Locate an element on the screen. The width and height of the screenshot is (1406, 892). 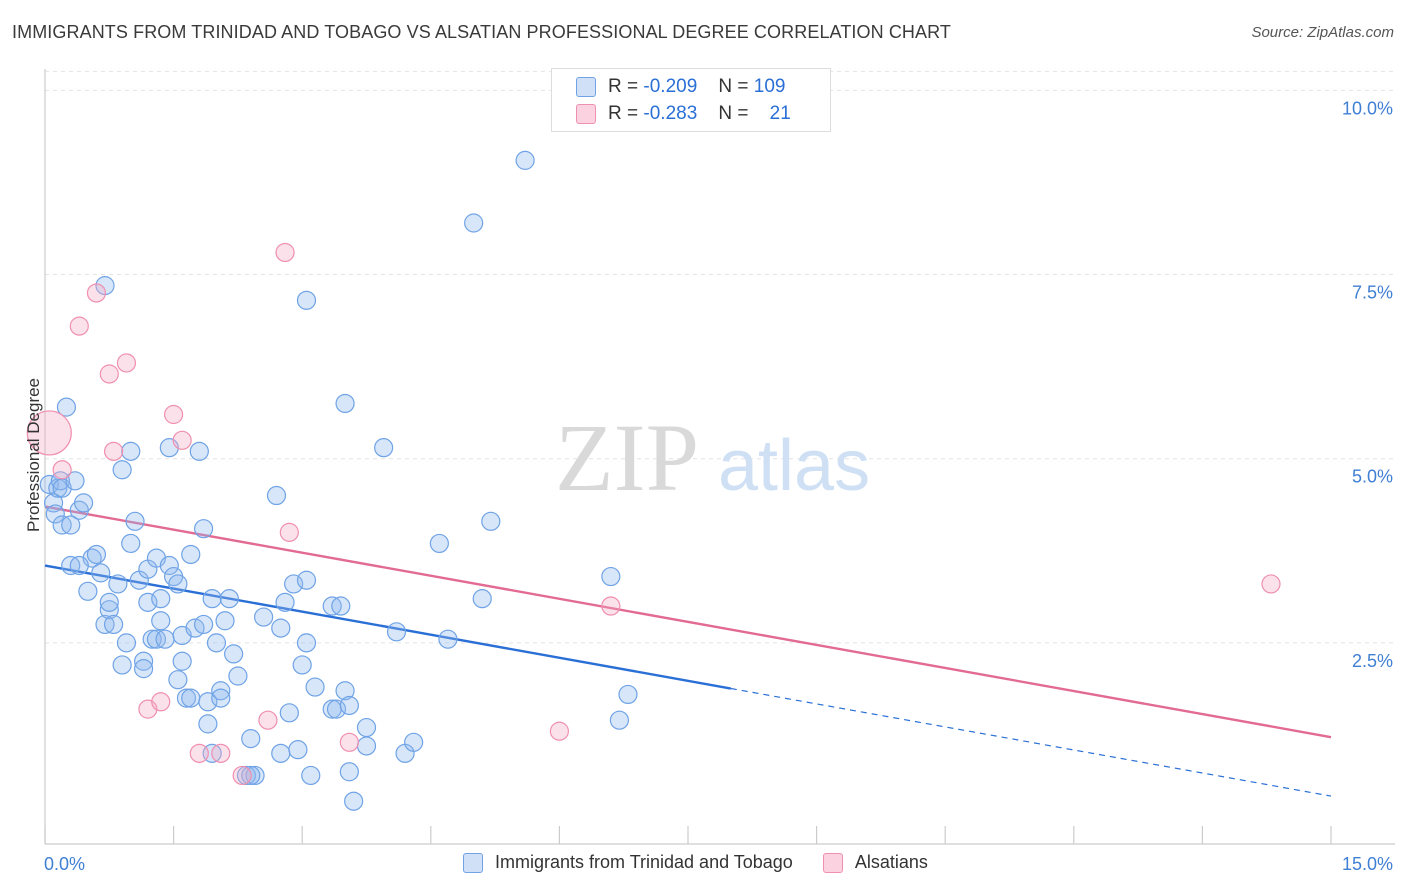
trend-line-trinidad-extension is located at coordinates (1031, 742).